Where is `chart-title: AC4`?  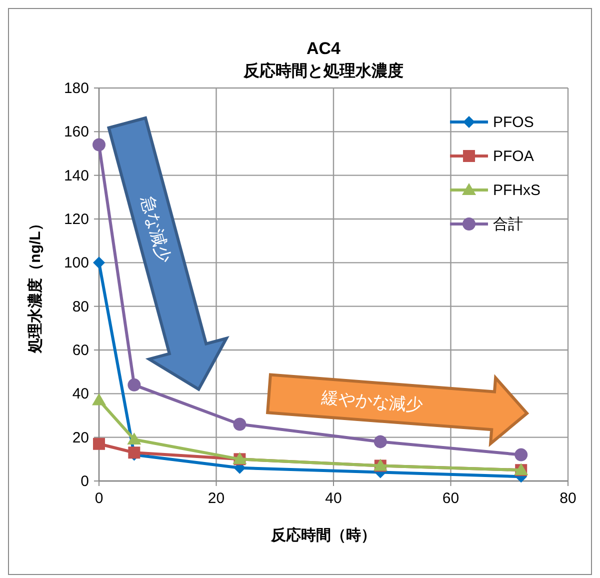 chart-title: AC4 is located at coordinates (324, 48).